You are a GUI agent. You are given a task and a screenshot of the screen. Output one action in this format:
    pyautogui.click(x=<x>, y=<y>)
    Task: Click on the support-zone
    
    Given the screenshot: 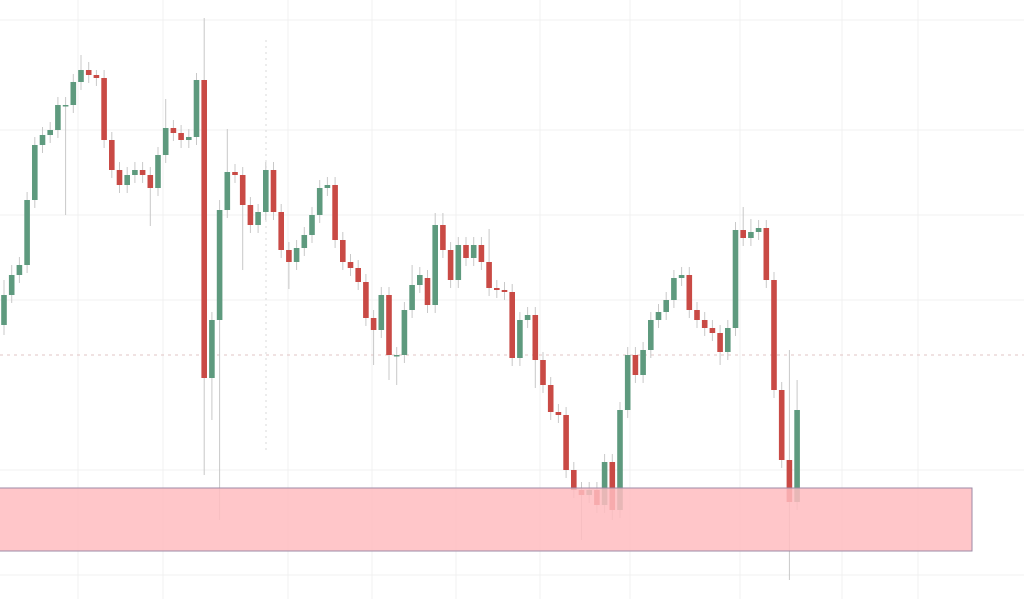 What is the action you would take?
    pyautogui.click(x=486, y=519)
    